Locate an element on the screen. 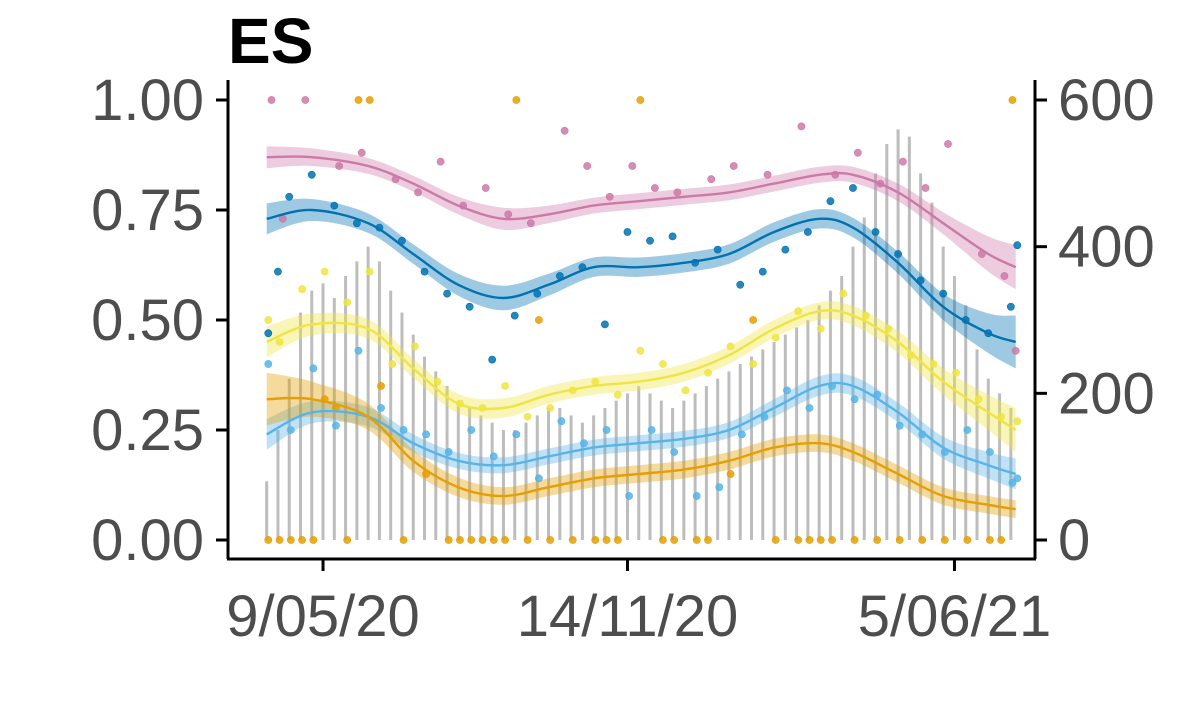 The height and width of the screenshot is (708, 1181). y2-tick-label: 400 is located at coordinates (1106, 247).